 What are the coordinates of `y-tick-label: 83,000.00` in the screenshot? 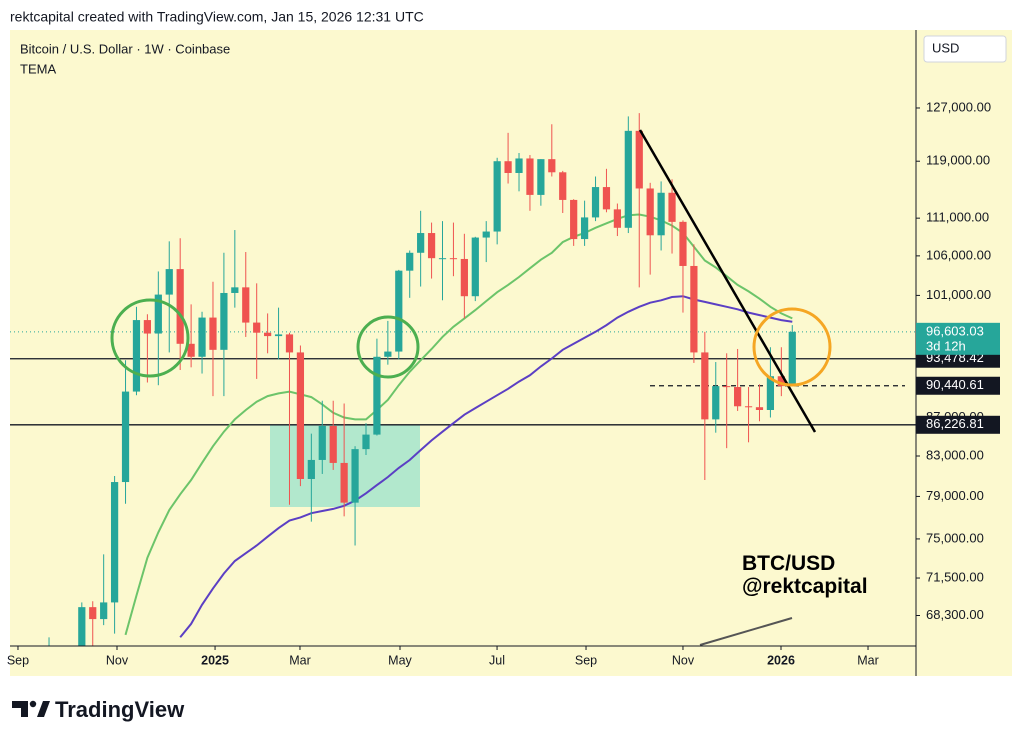 It's located at (955, 454).